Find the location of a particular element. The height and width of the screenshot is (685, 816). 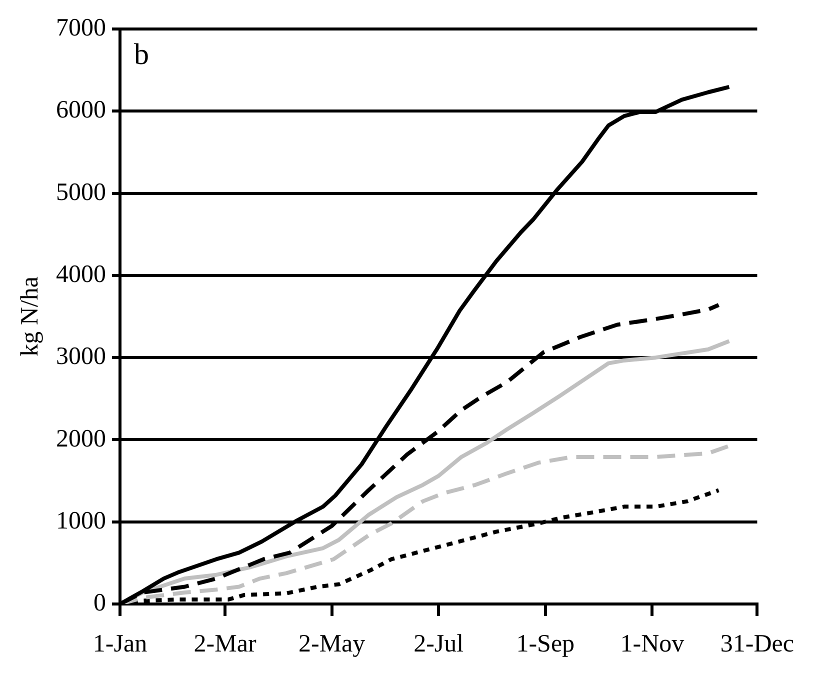

y-tick-label: 7000 is located at coordinates (81, 28).